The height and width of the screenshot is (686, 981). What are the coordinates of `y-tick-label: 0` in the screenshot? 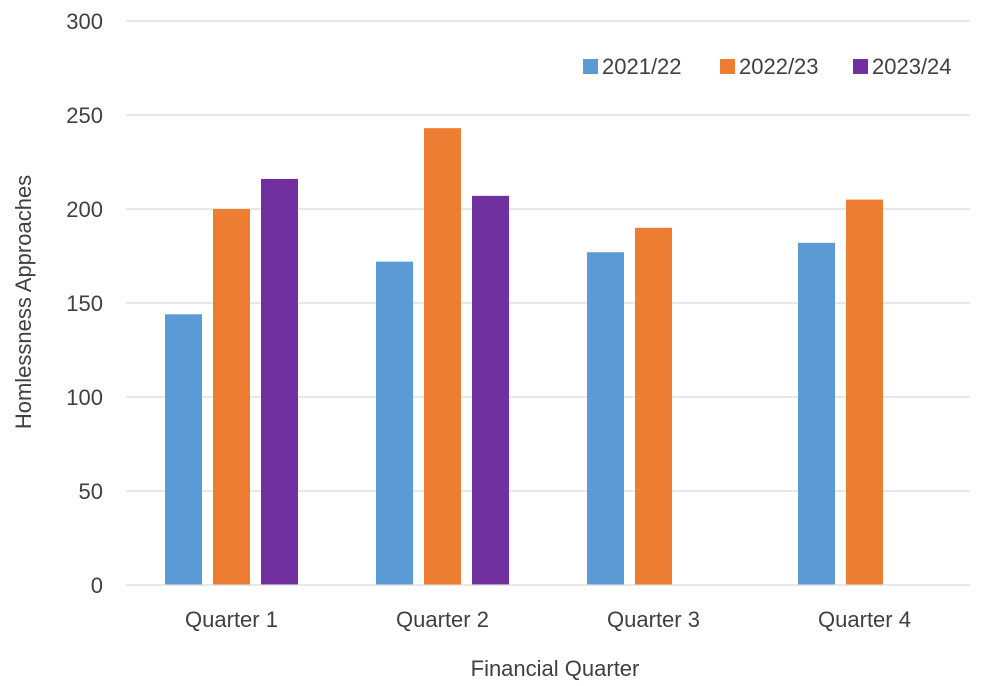 It's located at (97, 585).